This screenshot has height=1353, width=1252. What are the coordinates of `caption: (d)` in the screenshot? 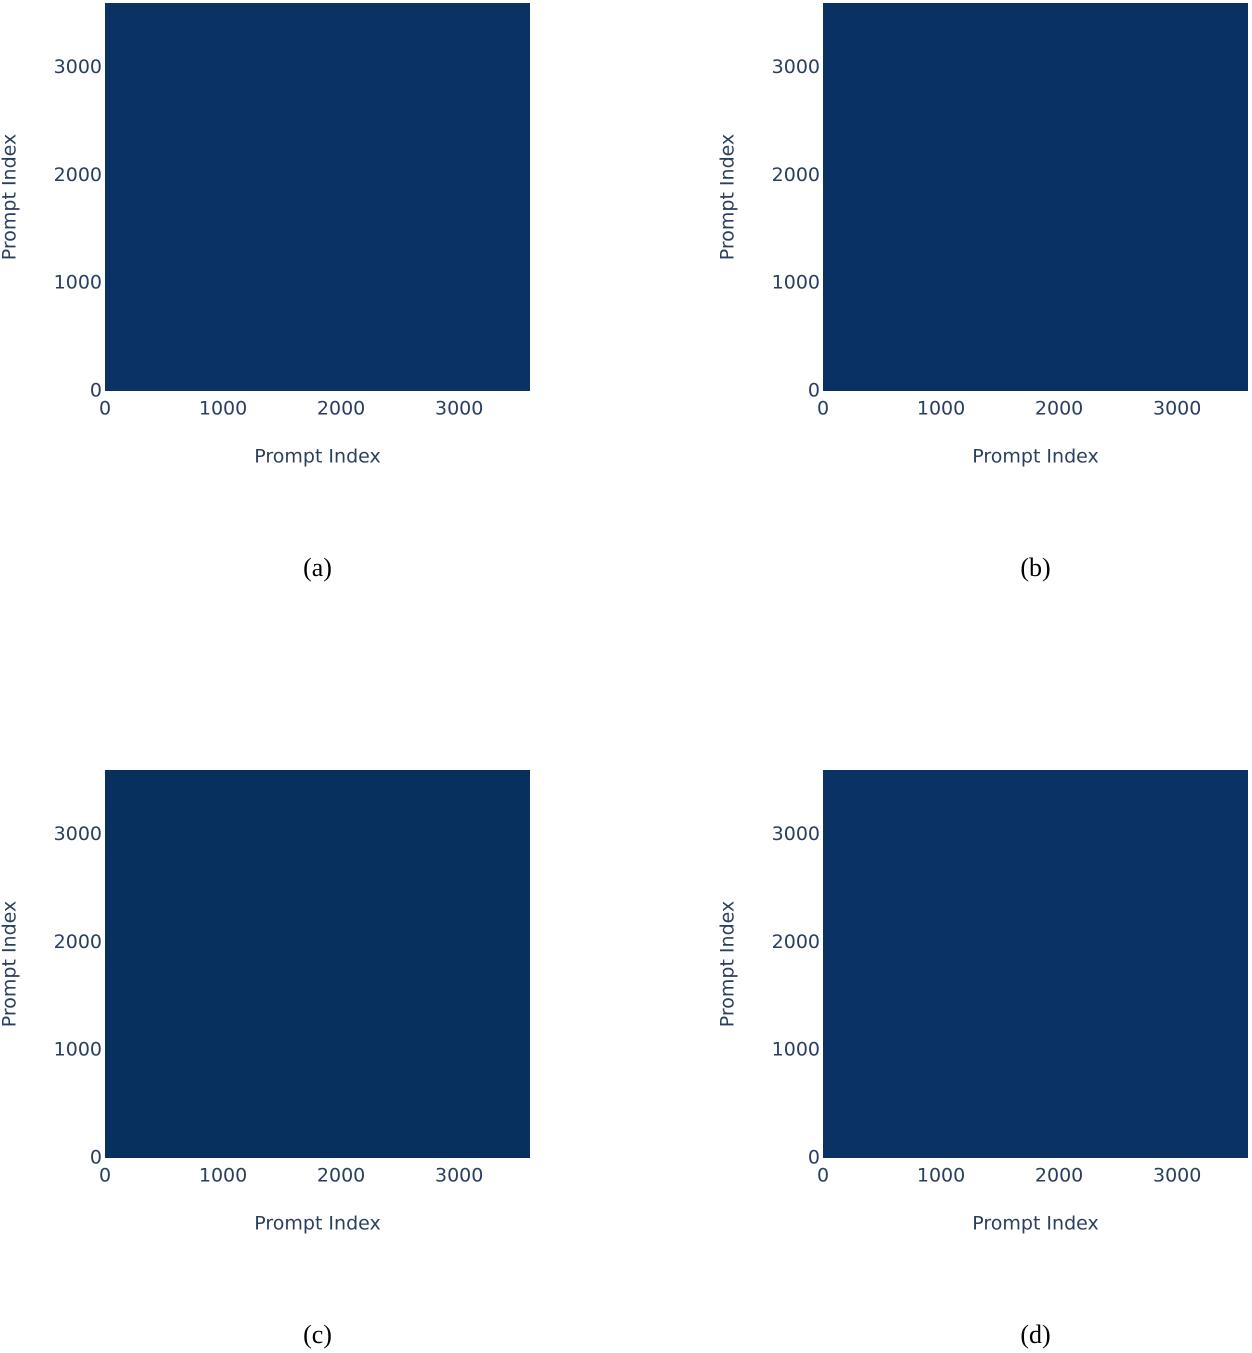 It's located at (1035, 1334).